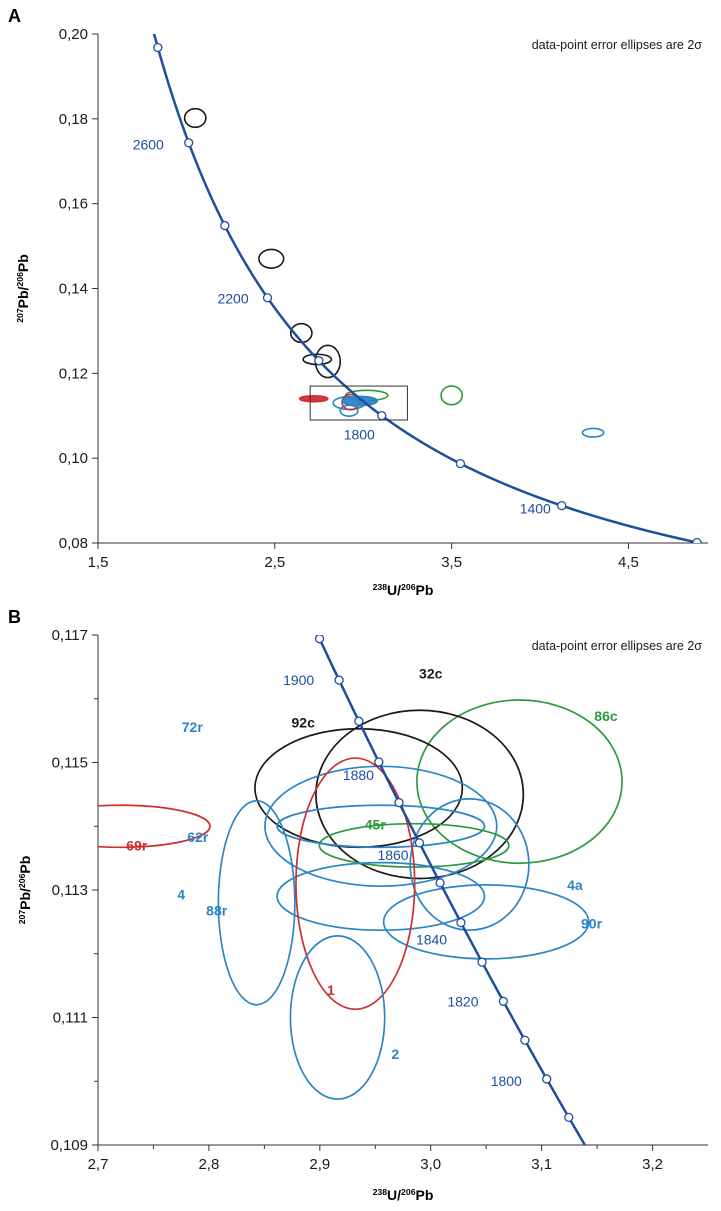 The image size is (721, 1211). Describe the element at coordinates (73, 373) in the screenshot. I see `y-tick-label: 0,12` at that location.